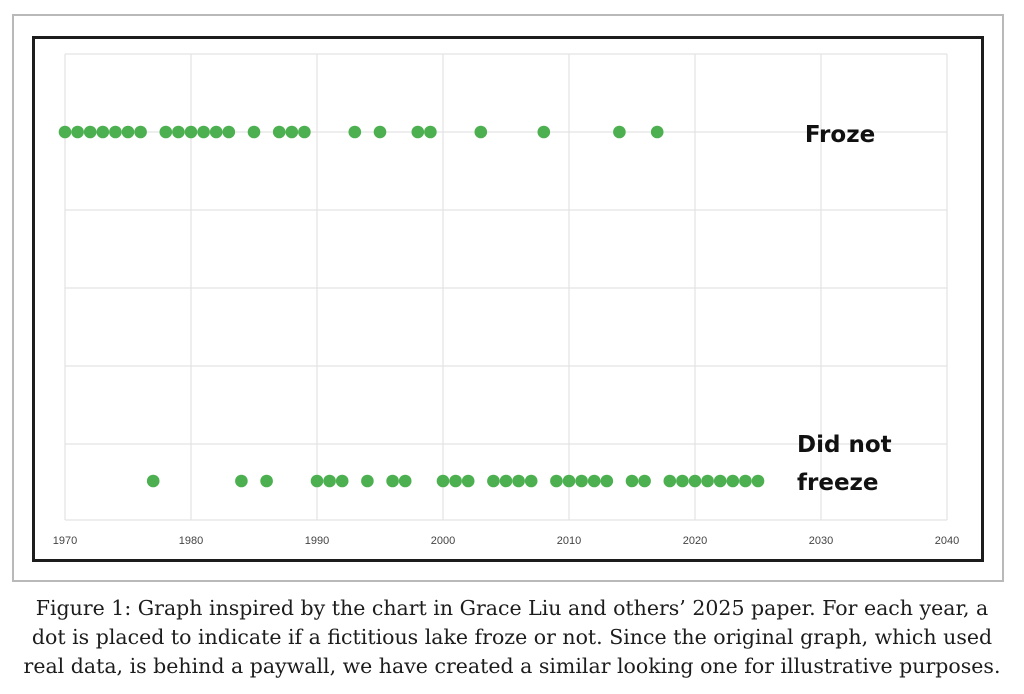 The image size is (1024, 694). I want to click on x-tick-label: 2020, so click(695, 541).